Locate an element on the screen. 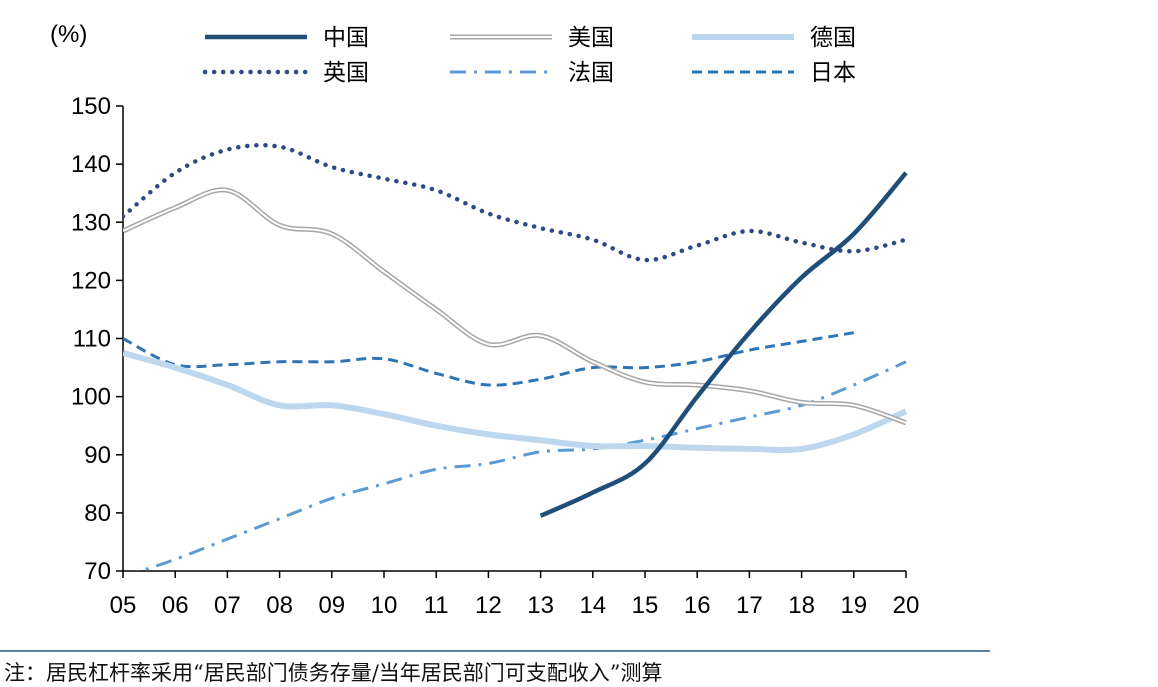 The height and width of the screenshot is (687, 1158). x-tick-label: 18 is located at coordinates (801, 605).